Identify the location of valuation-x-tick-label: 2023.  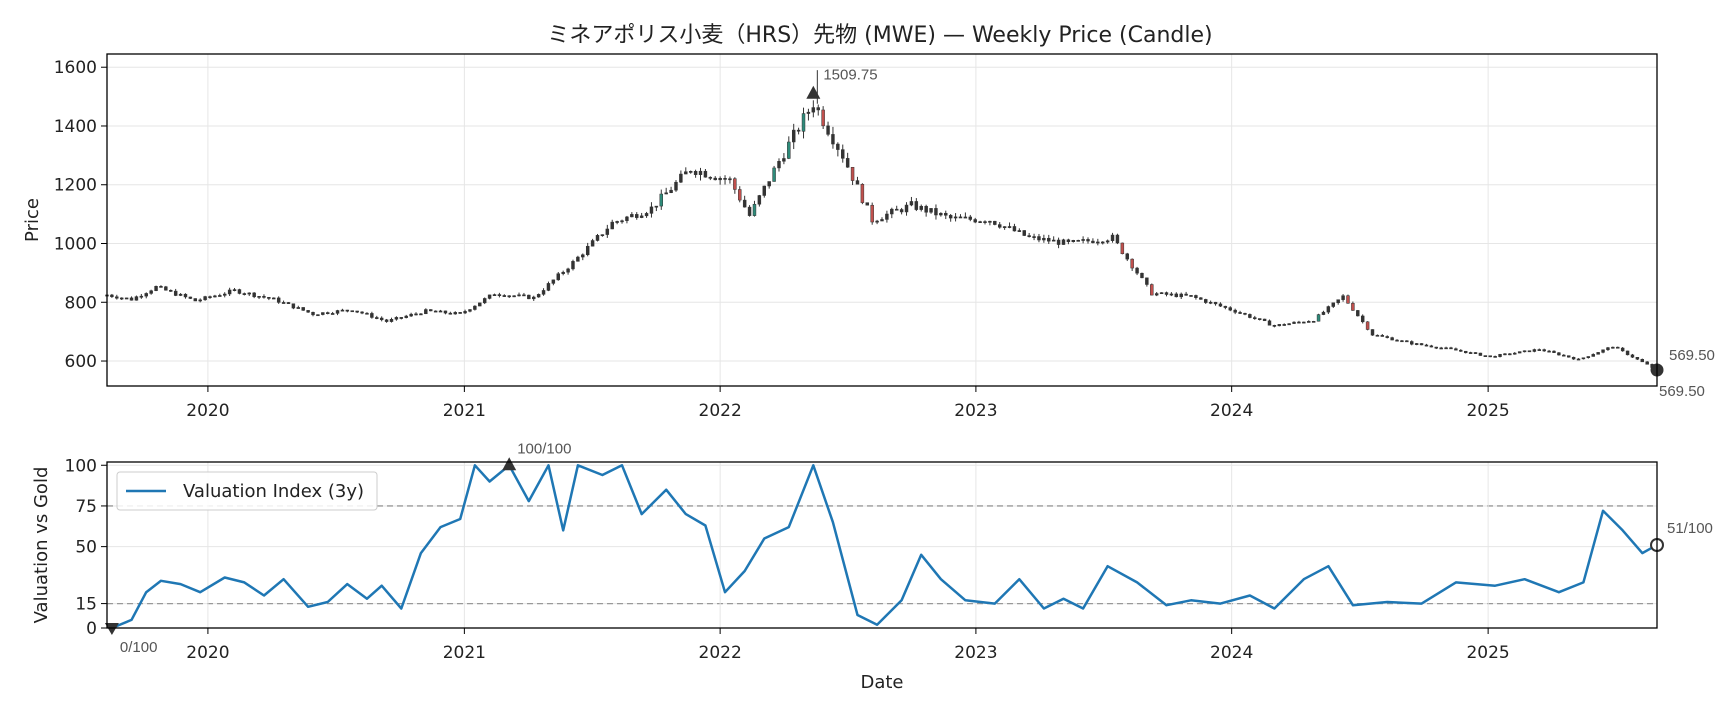
(975, 653).